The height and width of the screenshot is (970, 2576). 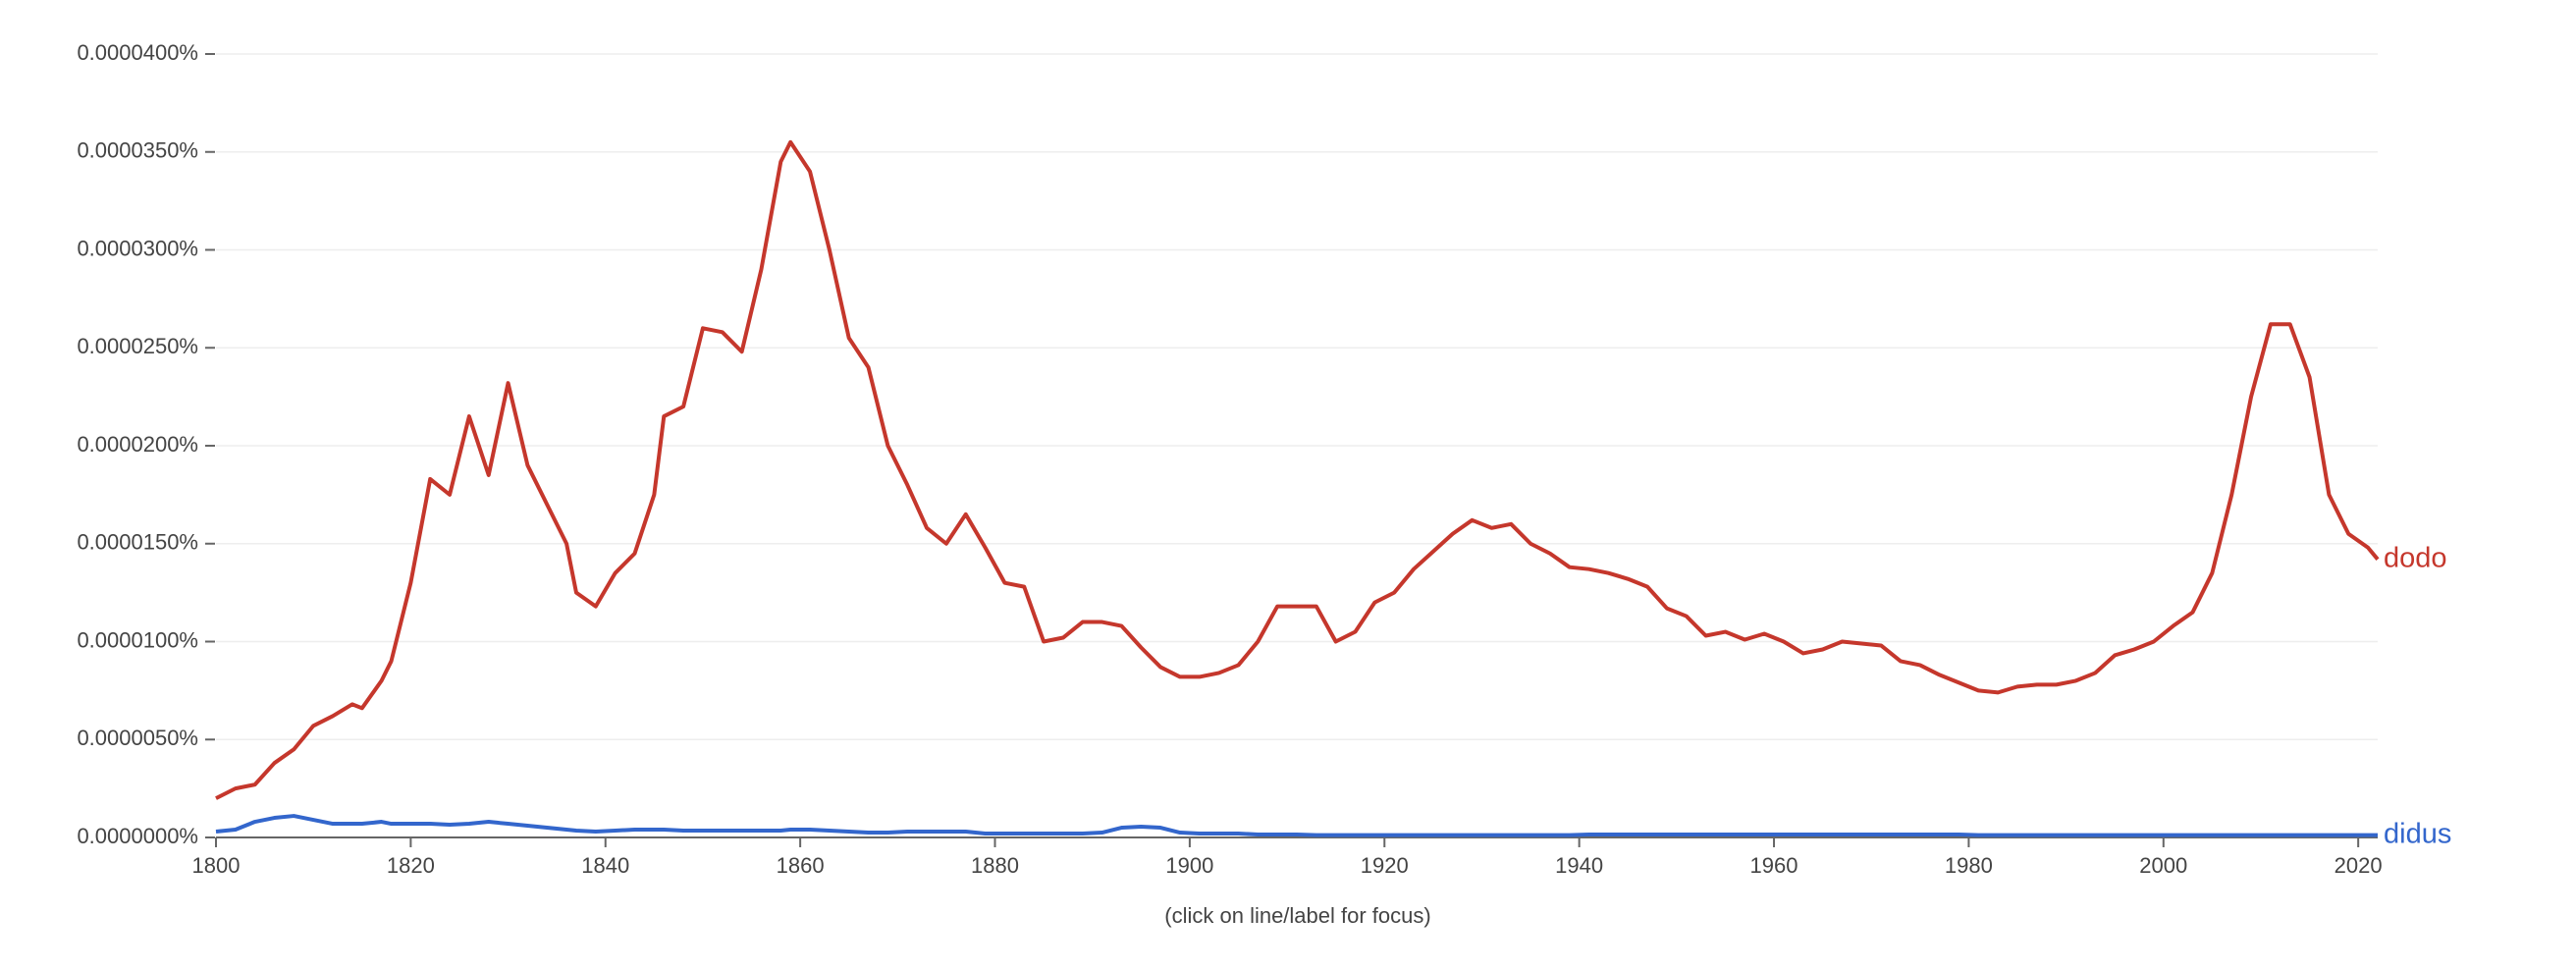 I want to click on x-tick-label: 1900, so click(x=1189, y=865).